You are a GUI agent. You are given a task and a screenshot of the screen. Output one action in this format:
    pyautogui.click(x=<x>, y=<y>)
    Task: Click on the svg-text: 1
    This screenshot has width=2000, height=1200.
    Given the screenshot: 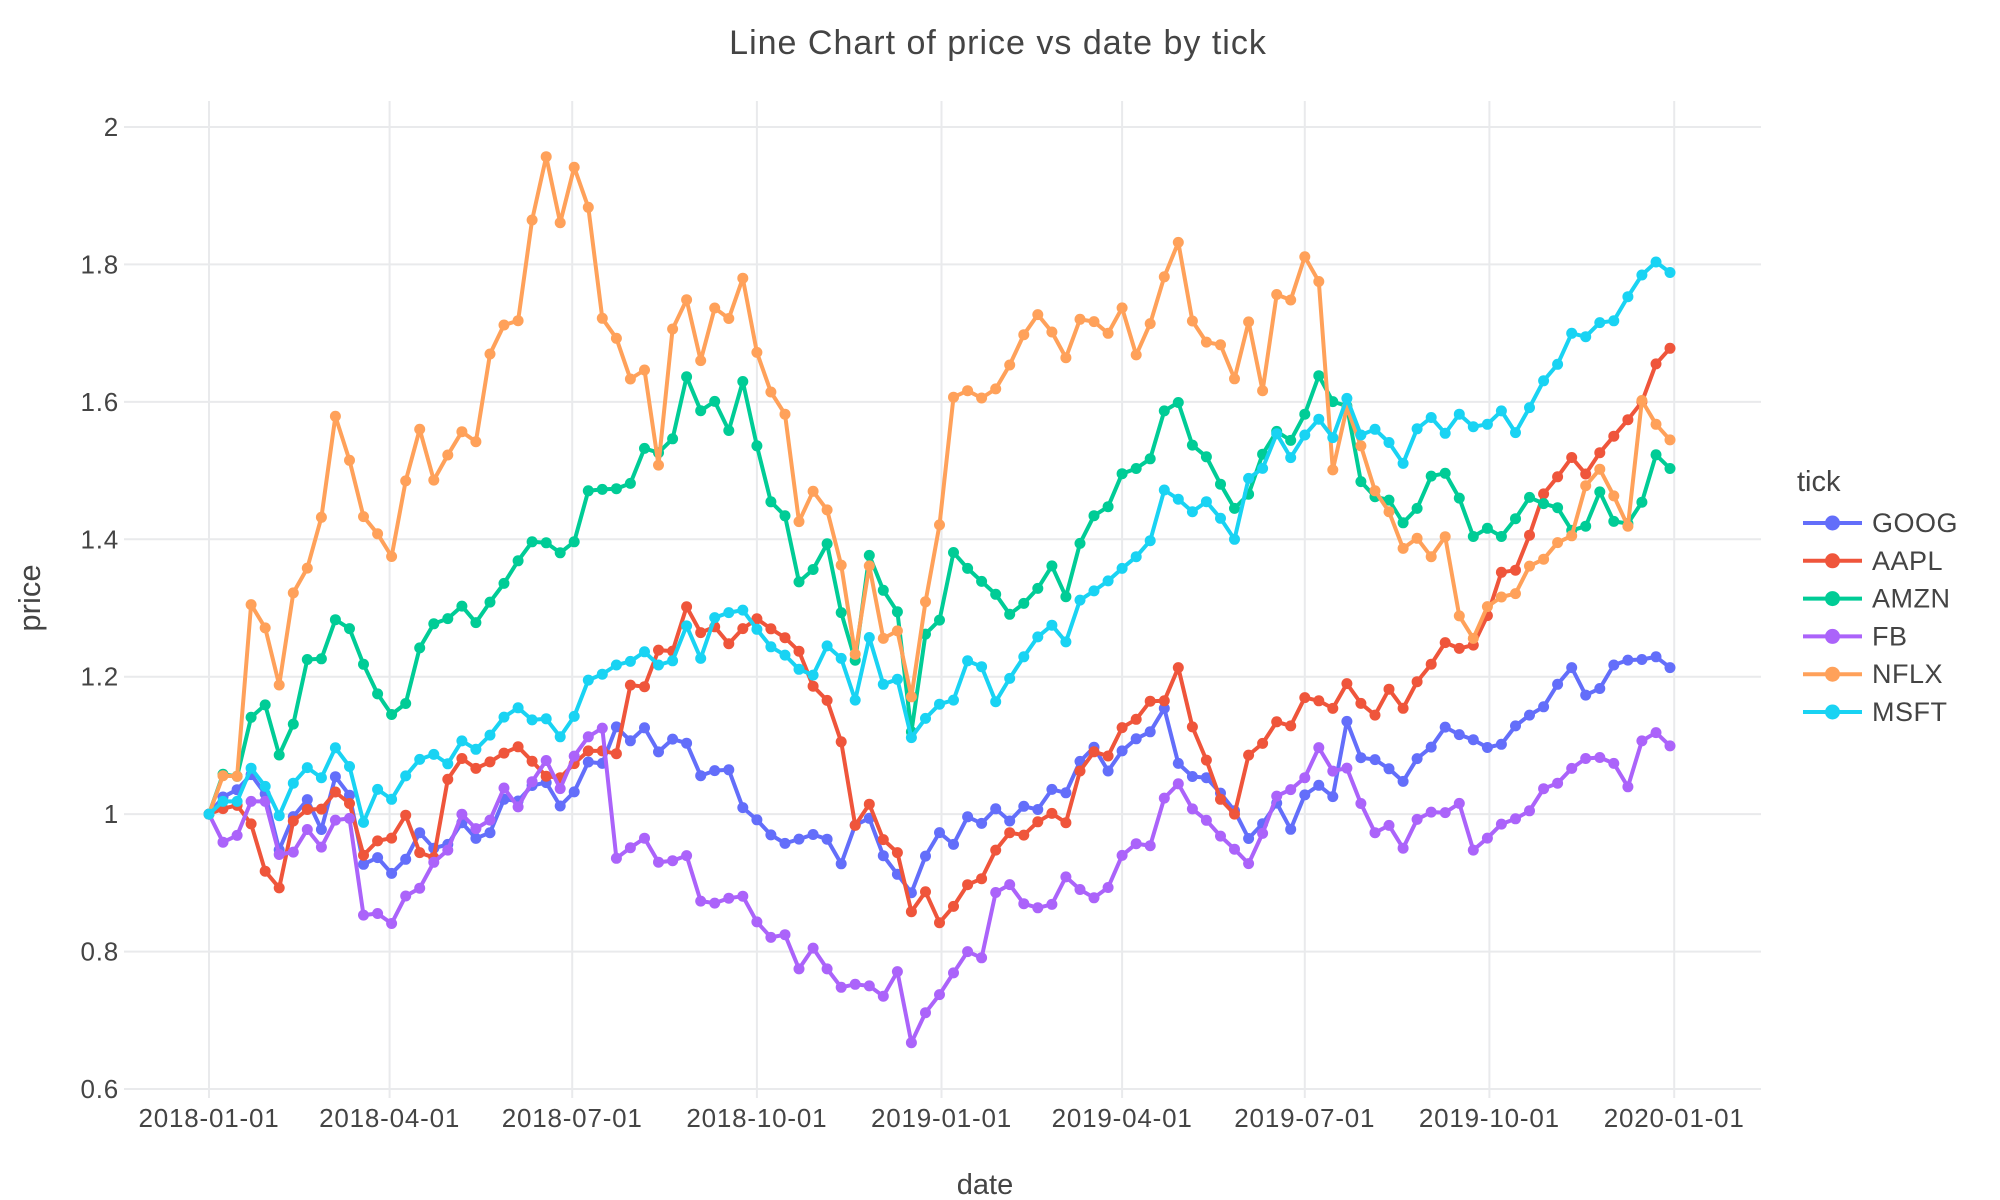 What is the action you would take?
    pyautogui.click(x=111, y=814)
    